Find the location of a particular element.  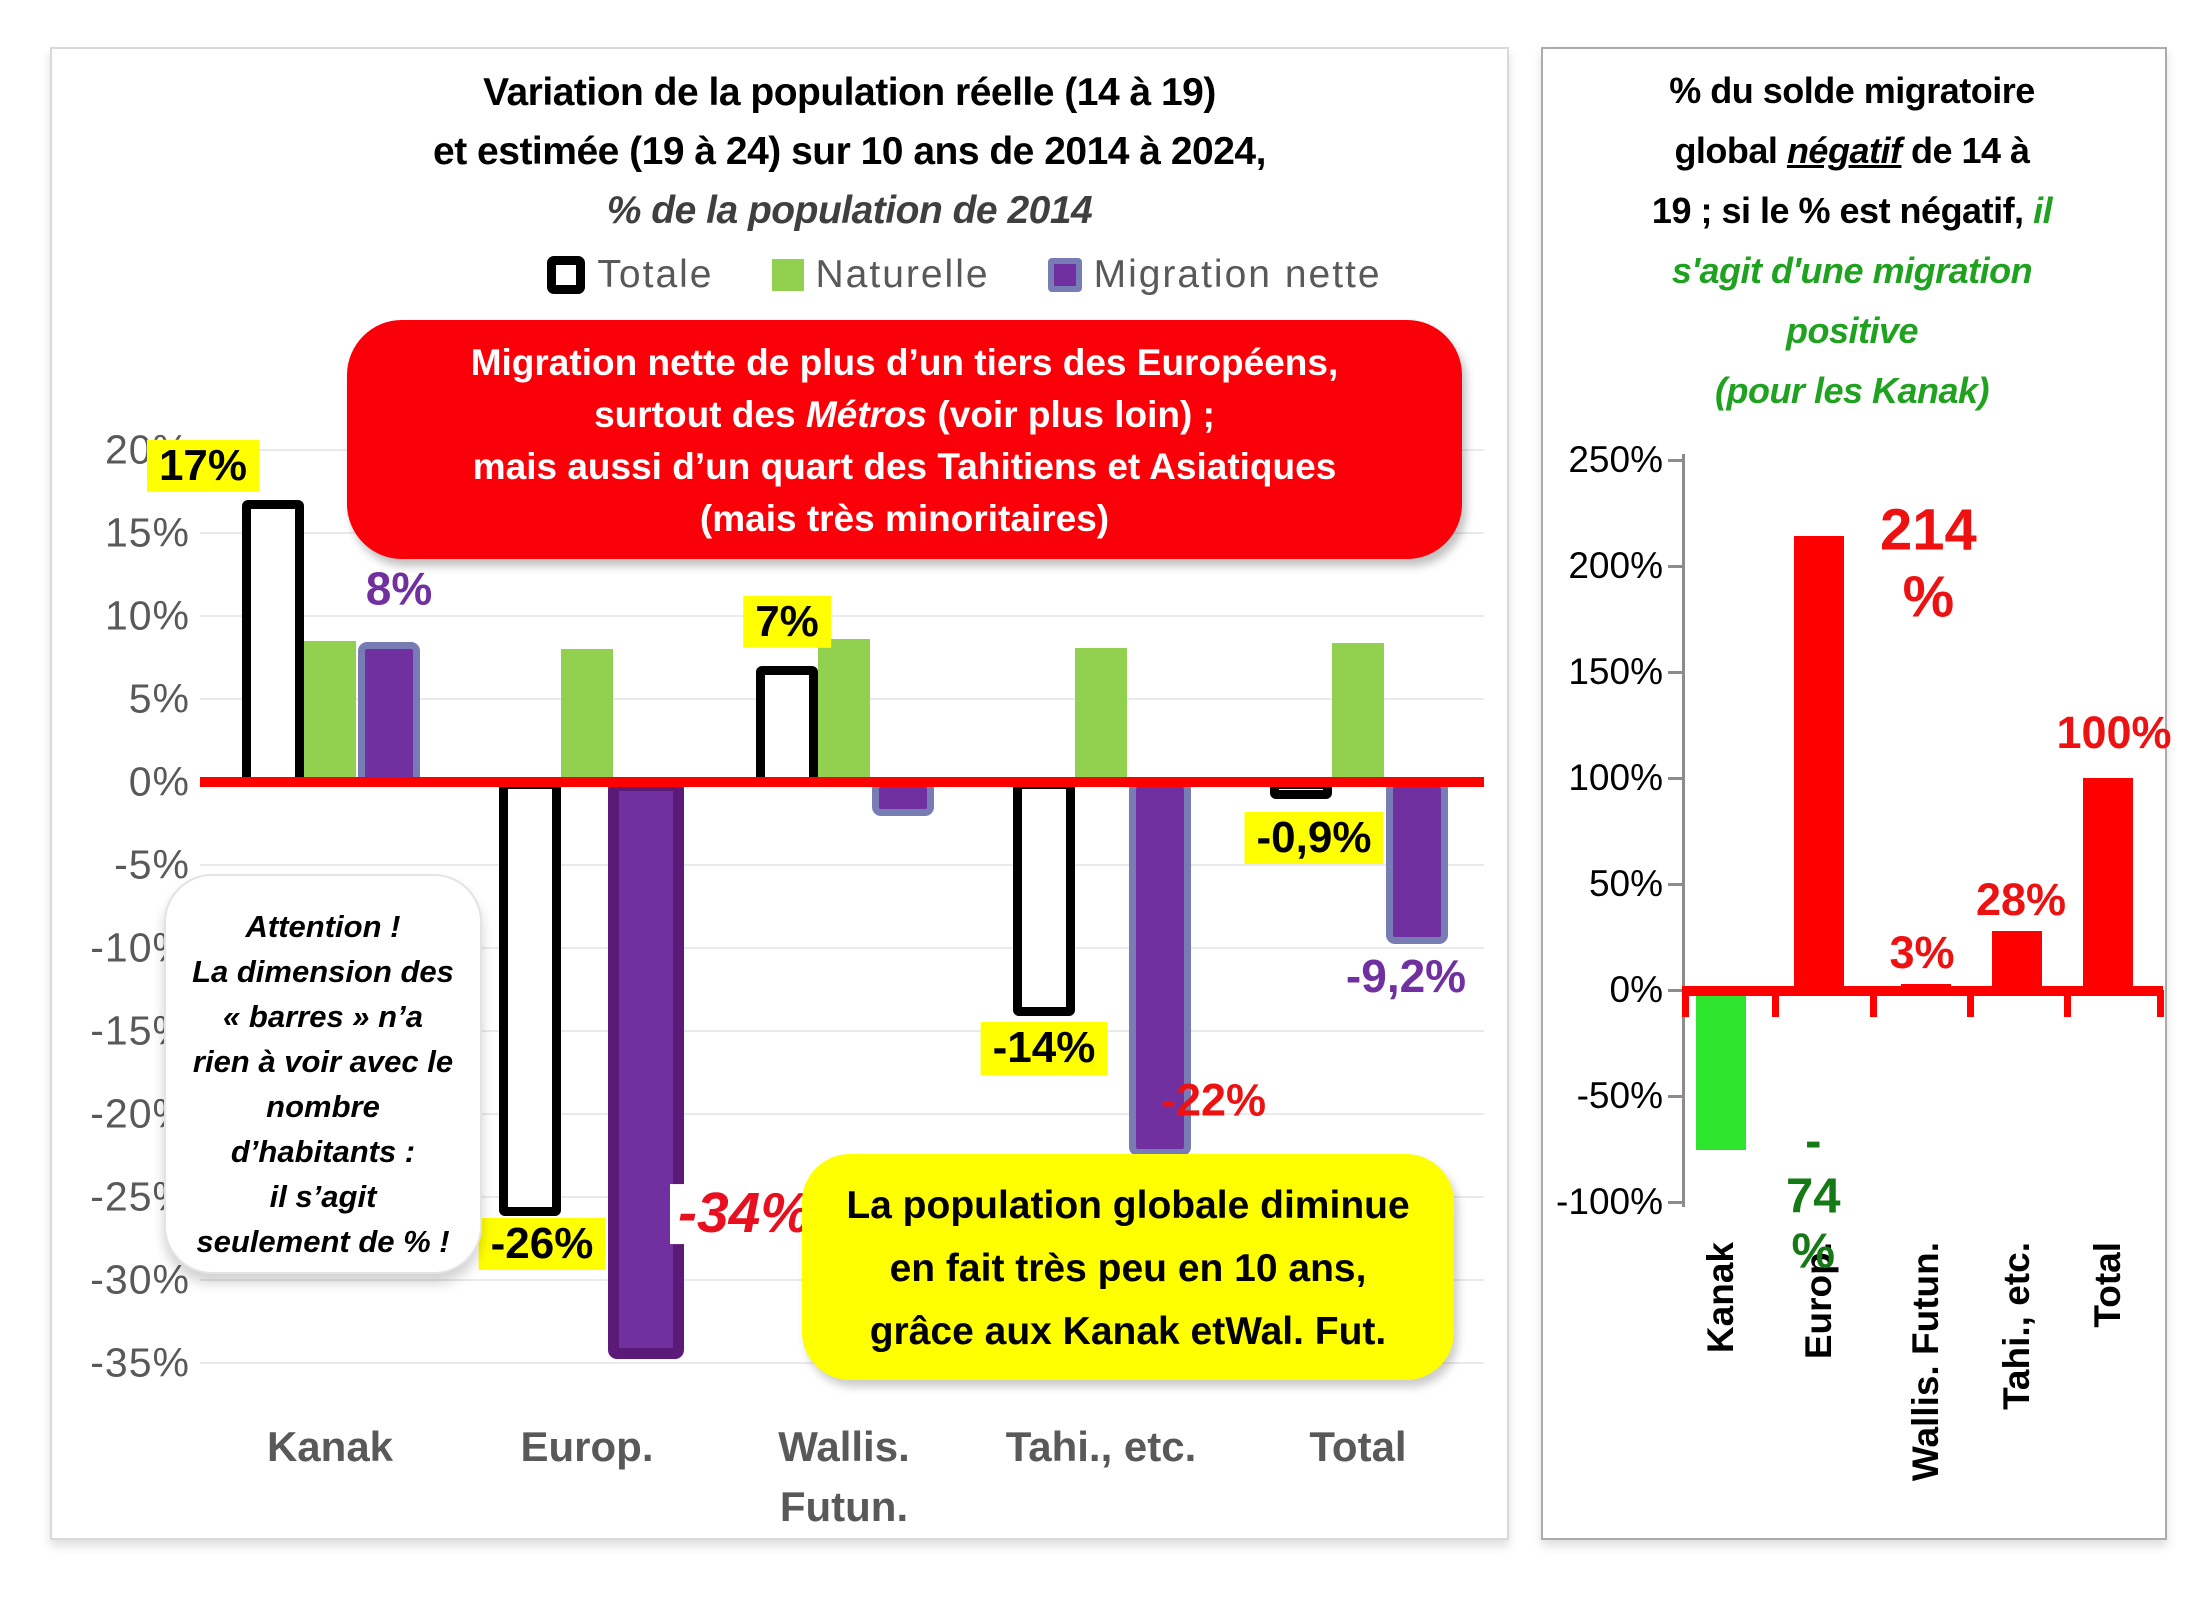

bar-naturelle-kanak is located at coordinates (330, 713).